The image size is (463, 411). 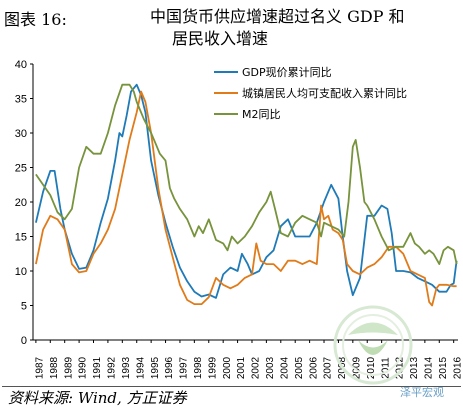 I want to click on source-note: 资料来源: Wind, 方正证券, so click(x=97, y=398).